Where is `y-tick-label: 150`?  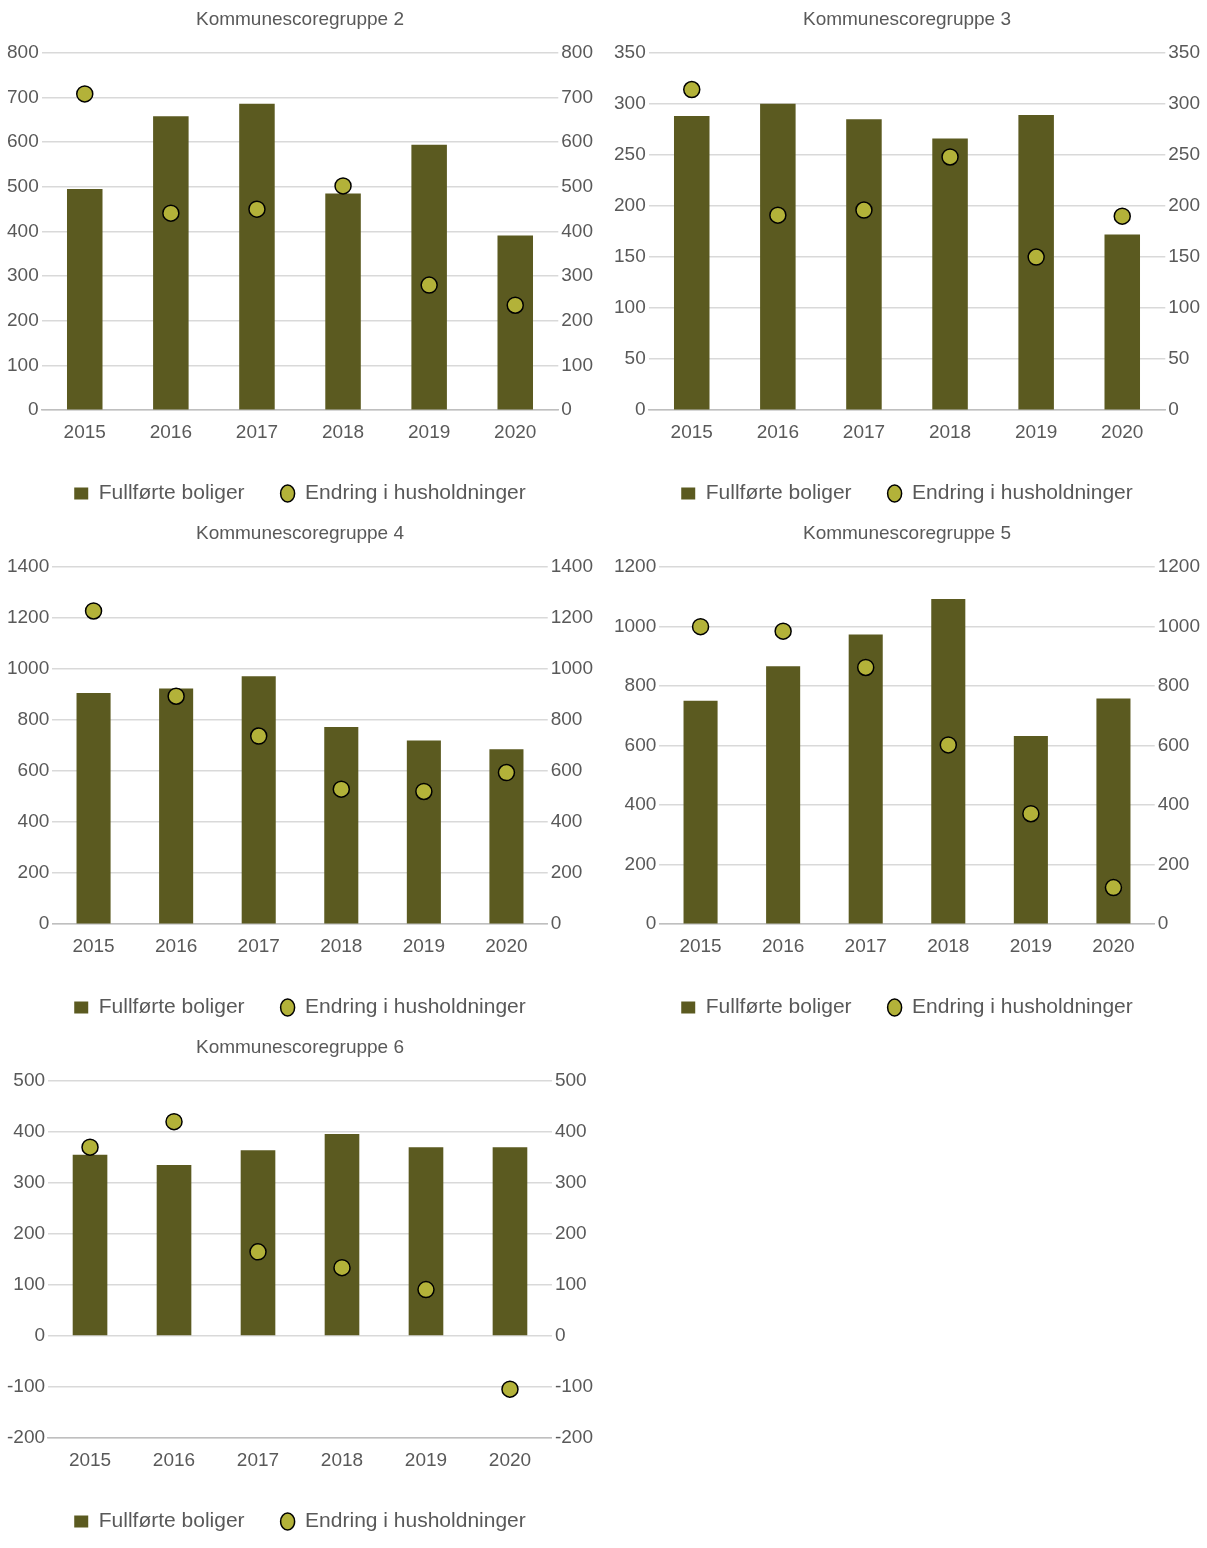
y-tick-label: 150 is located at coordinates (630, 256).